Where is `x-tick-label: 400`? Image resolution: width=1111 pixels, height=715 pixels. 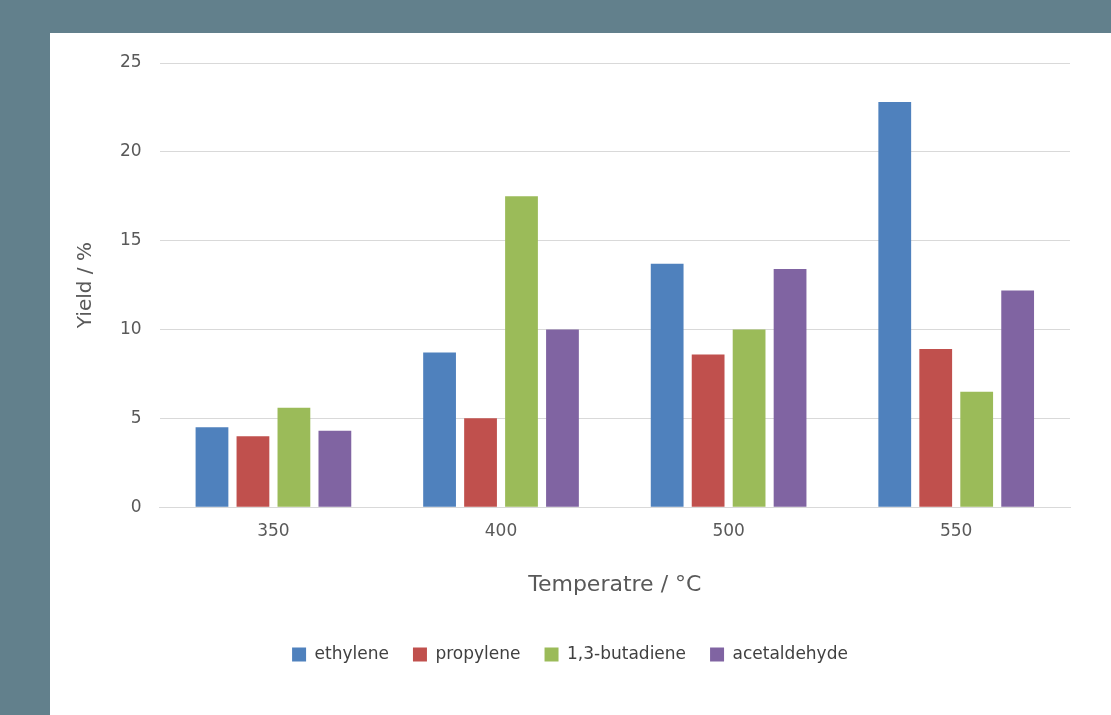
x-tick-label: 400 is located at coordinates (501, 529).